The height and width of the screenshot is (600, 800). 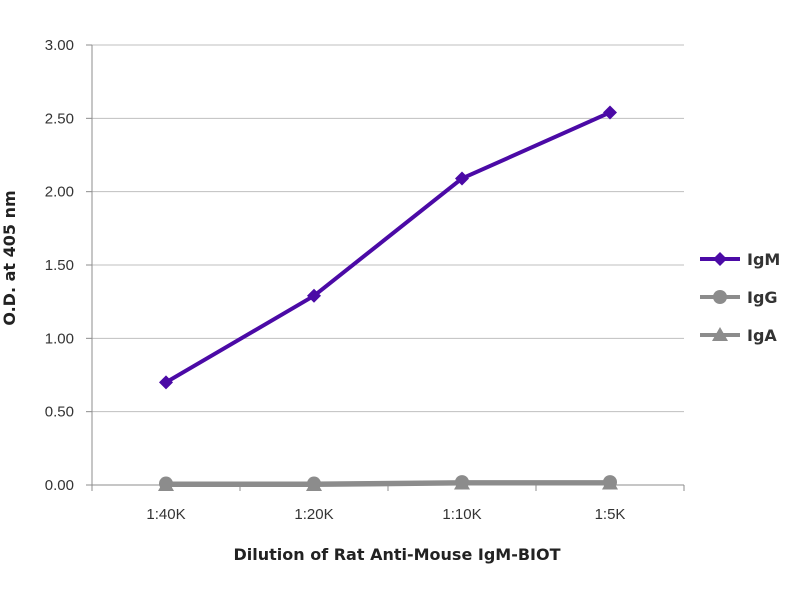 I want to click on series-igg, so click(x=388, y=483).